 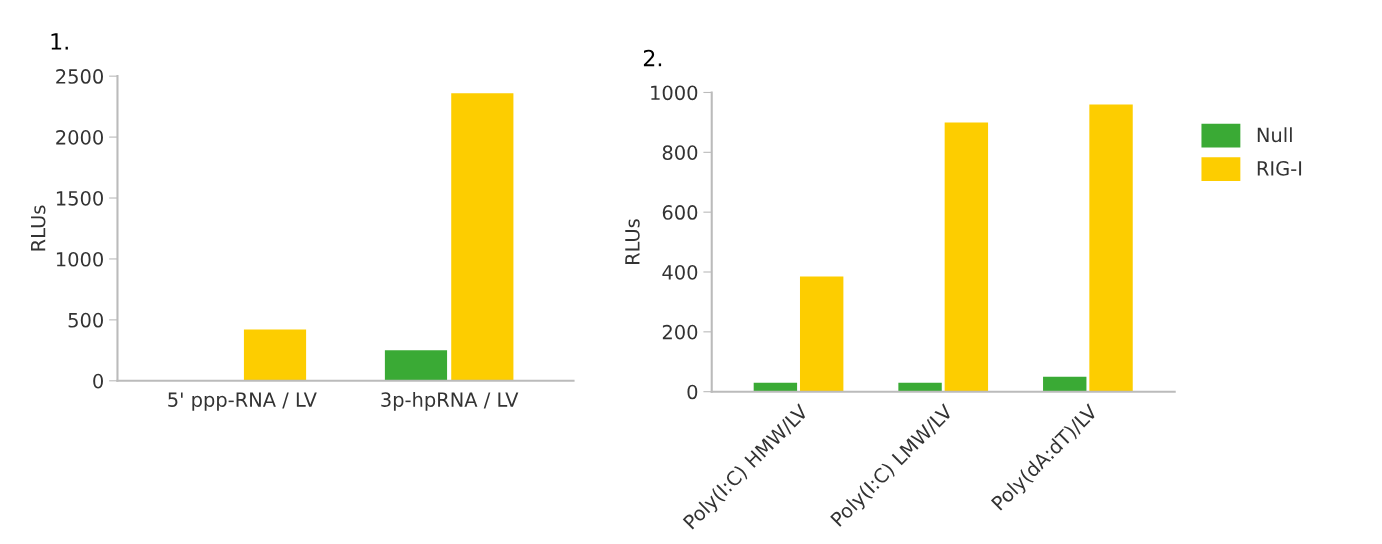 What do you see at coordinates (79, 198) in the screenshot?
I see `y-tick-label: 1500` at bounding box center [79, 198].